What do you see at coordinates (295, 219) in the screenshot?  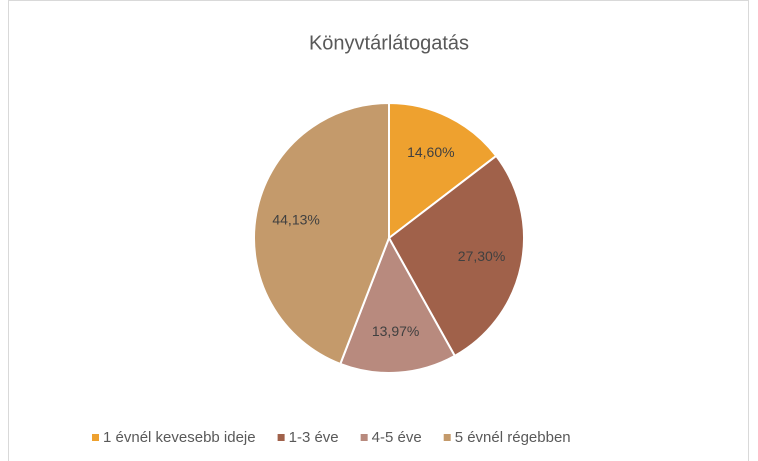 I see `data-label: 44,13%` at bounding box center [295, 219].